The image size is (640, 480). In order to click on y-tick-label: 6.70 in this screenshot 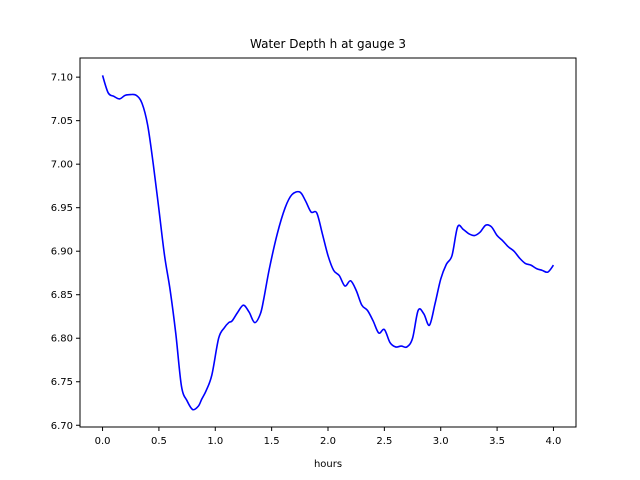, I will do `click(62, 426)`.